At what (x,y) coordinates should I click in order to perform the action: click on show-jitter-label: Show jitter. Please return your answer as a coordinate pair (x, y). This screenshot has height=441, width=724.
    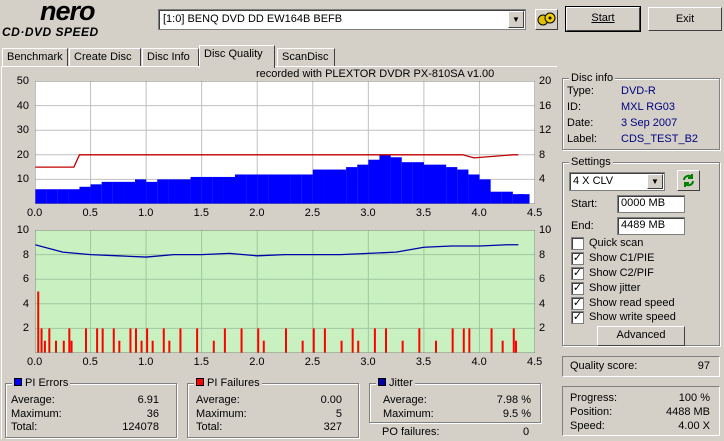
    Looking at the image, I should click on (615, 288).